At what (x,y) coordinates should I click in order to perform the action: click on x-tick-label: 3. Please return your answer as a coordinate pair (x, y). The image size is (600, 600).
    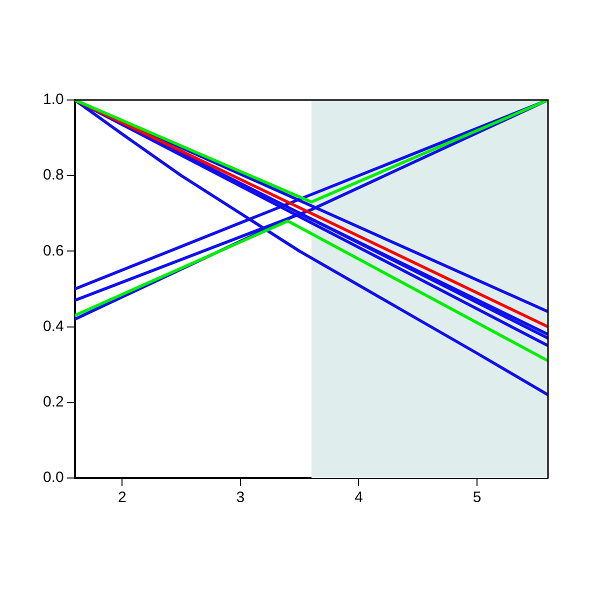
    Looking at the image, I should click on (240, 497).